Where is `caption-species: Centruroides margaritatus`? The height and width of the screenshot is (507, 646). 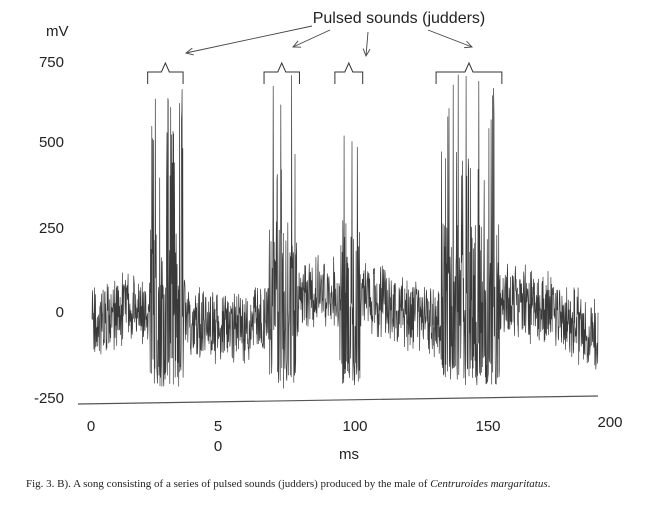
caption-species: Centruroides margaritatus is located at coordinates (489, 484).